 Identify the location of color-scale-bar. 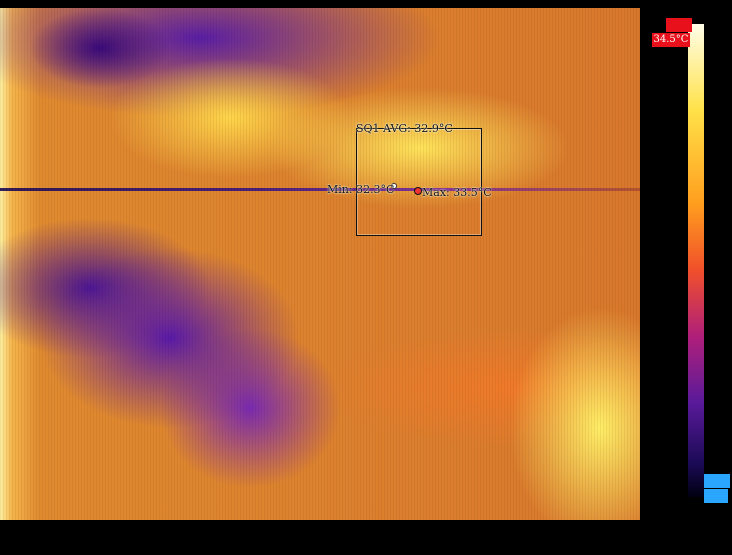
(696, 260).